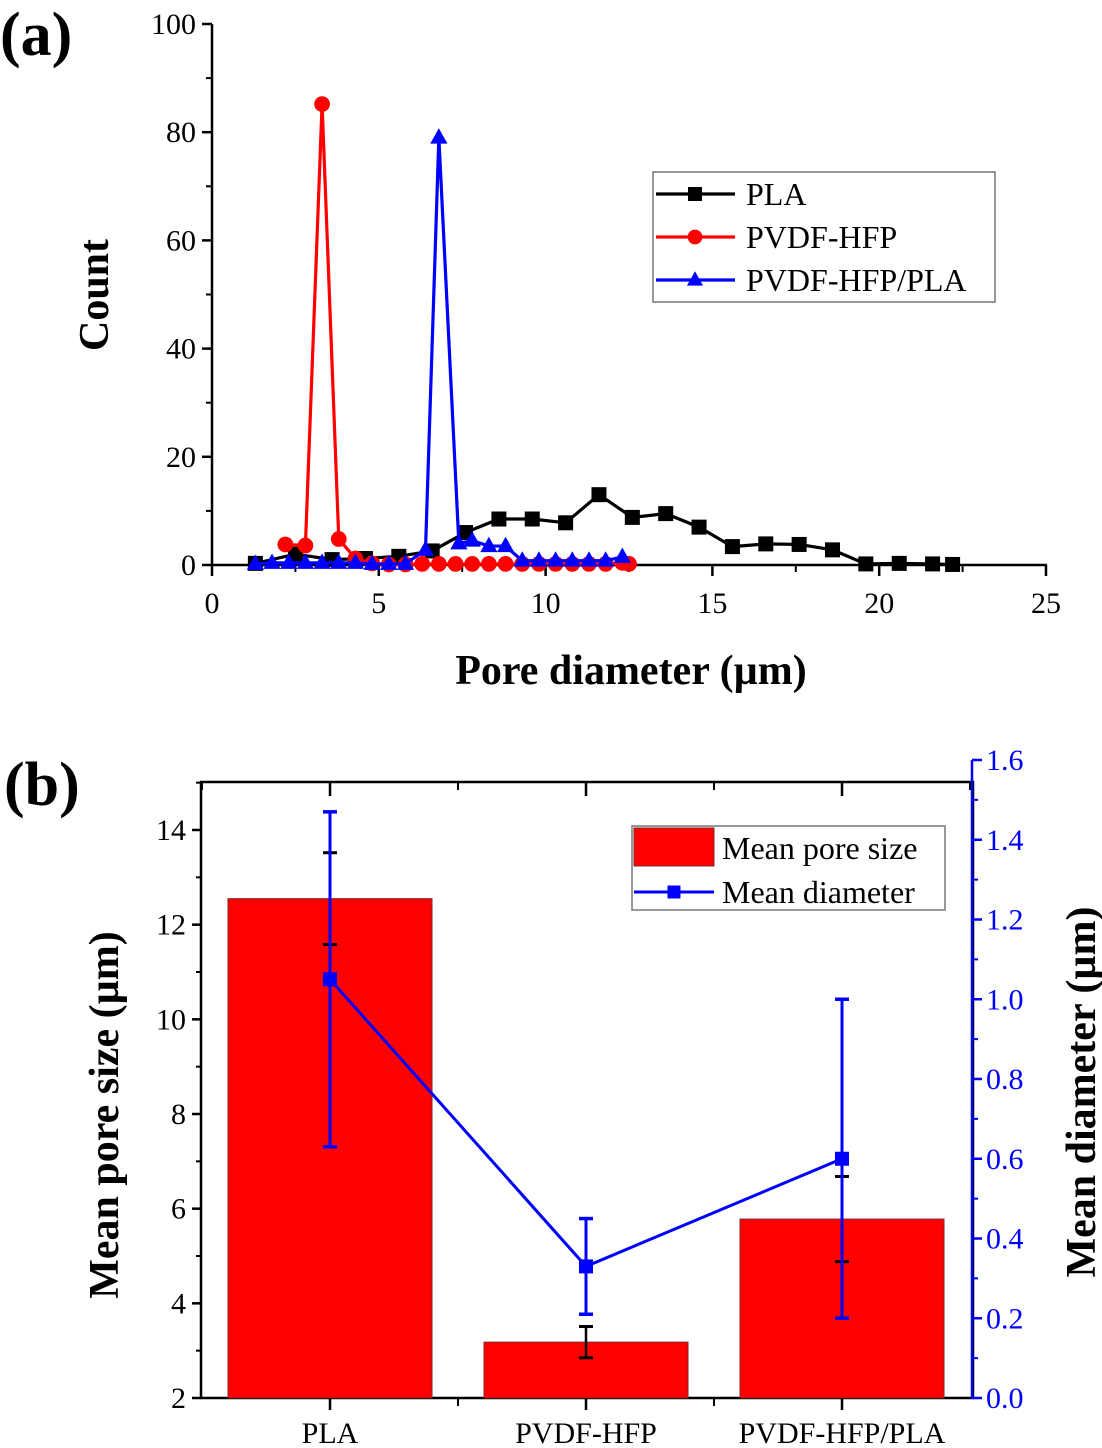 Image resolution: width=1102 pixels, height=1448 pixels. What do you see at coordinates (712, 603) in the screenshot?
I see `x-tick-label: 15` at bounding box center [712, 603].